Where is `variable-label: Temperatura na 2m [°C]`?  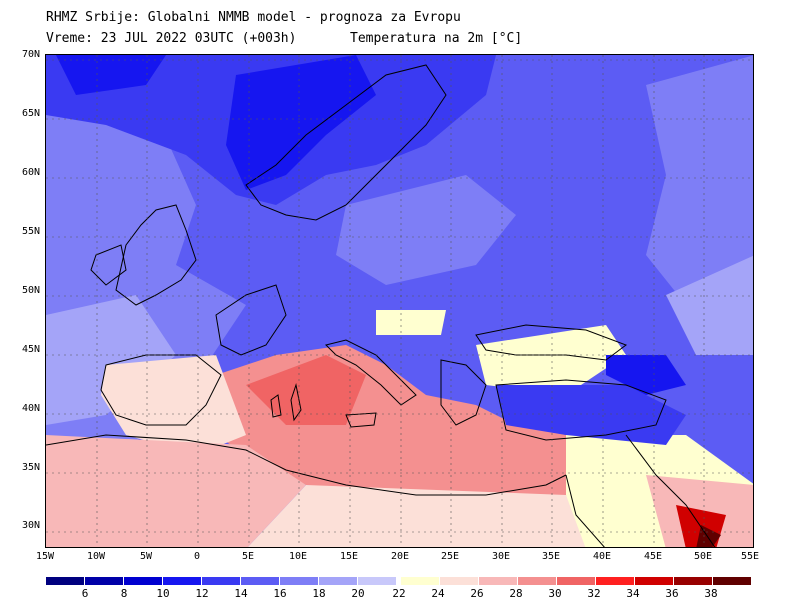 variable-label: Temperatura na 2m [°C] is located at coordinates (436, 38).